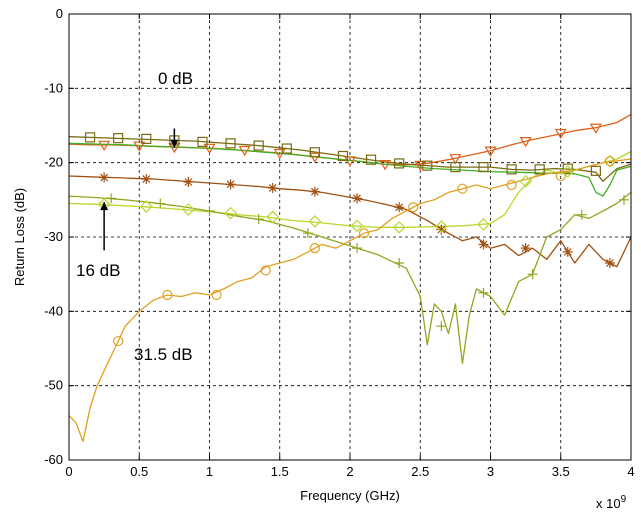 The image size is (641, 516). Describe the element at coordinates (175, 78) in the screenshot. I see `annotation-0db: 0 dB` at that location.